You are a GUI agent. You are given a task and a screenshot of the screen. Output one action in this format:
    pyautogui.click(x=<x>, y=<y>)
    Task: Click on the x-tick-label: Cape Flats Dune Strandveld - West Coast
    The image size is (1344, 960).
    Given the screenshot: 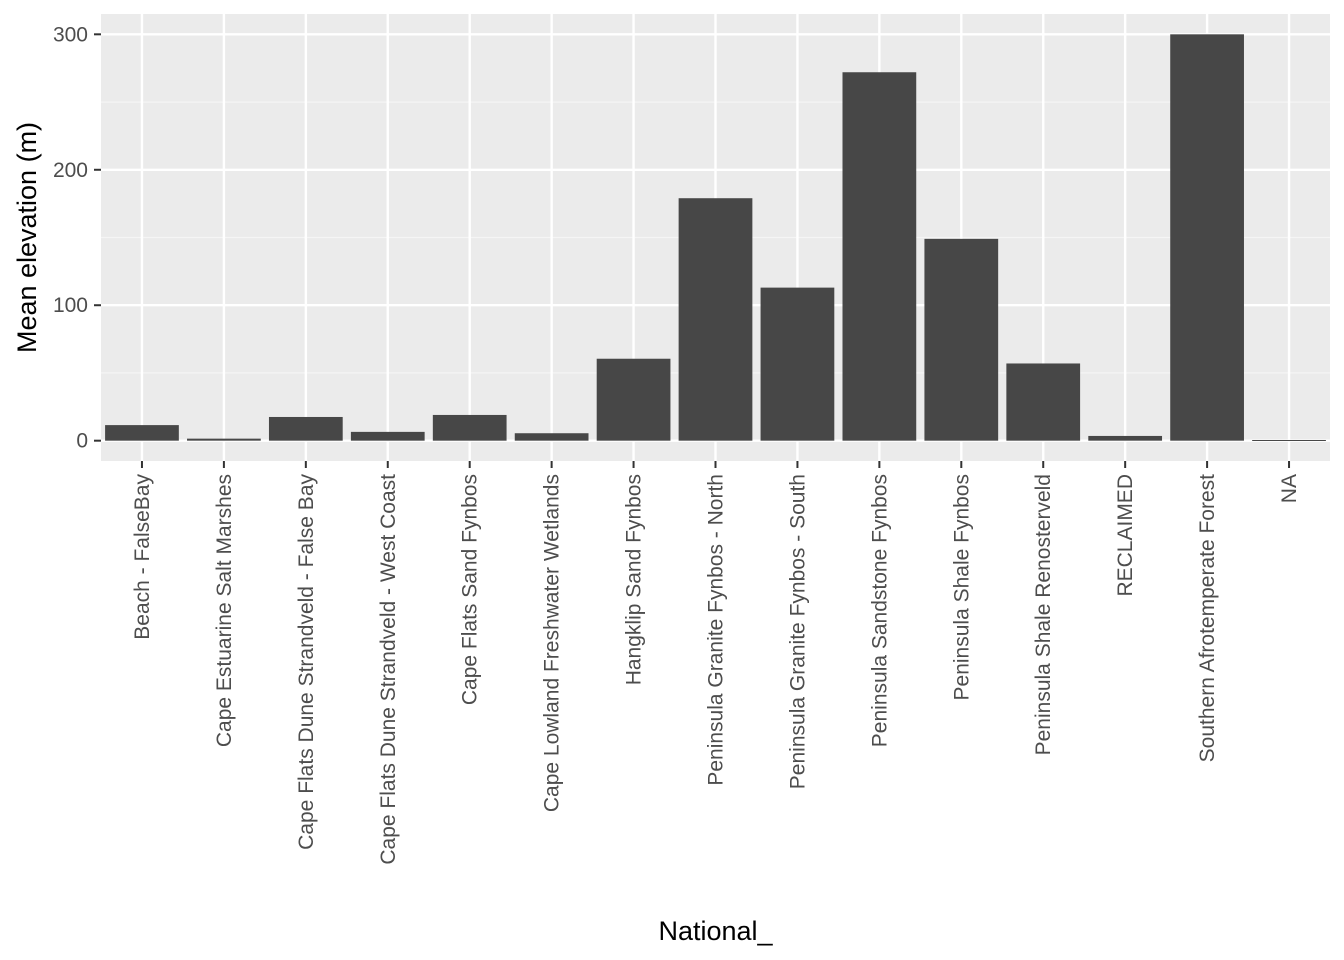 What is the action you would take?
    pyautogui.click(x=388, y=669)
    